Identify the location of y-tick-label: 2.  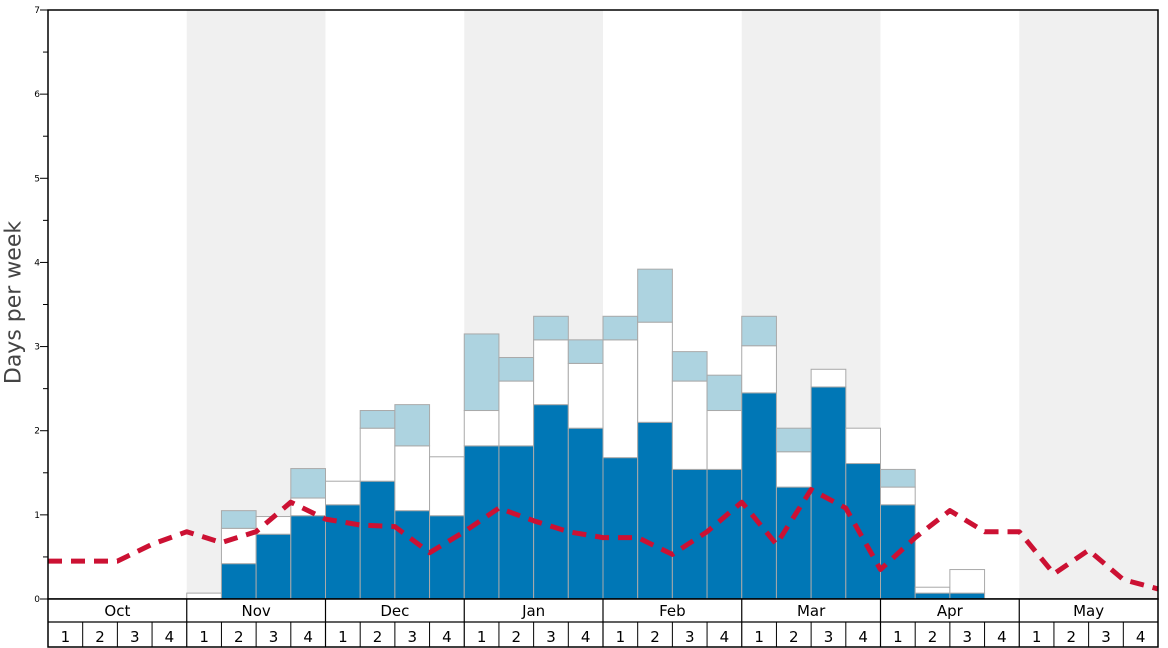
(37, 432).